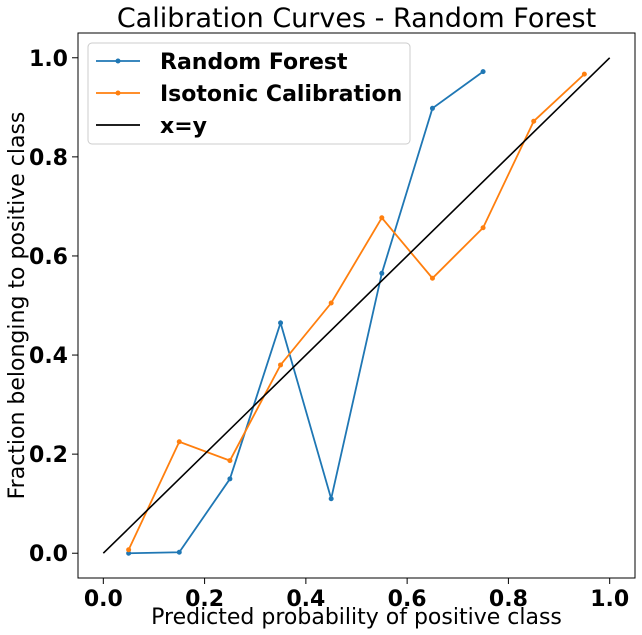  Describe the element at coordinates (118, 61) in the screenshot. I see `legend-marker-random-forest` at that location.